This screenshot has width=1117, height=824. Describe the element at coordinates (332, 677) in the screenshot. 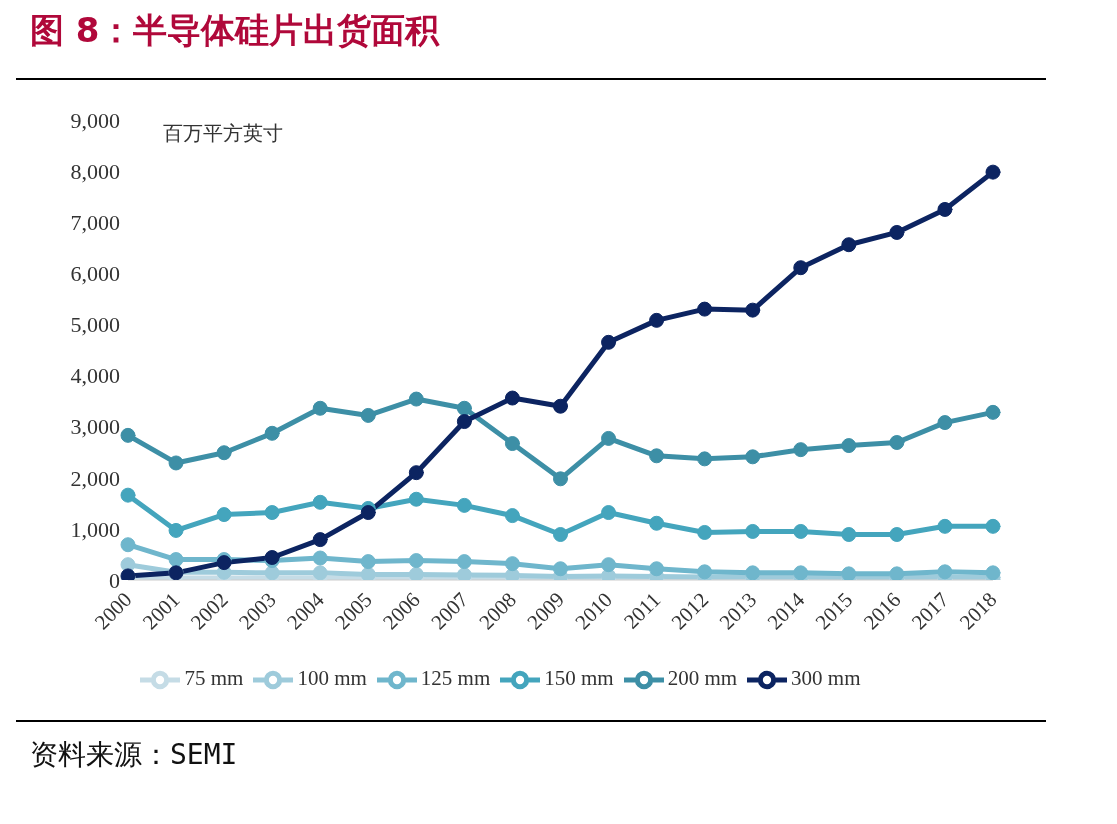

I see `legend-label: 100 mm` at that location.